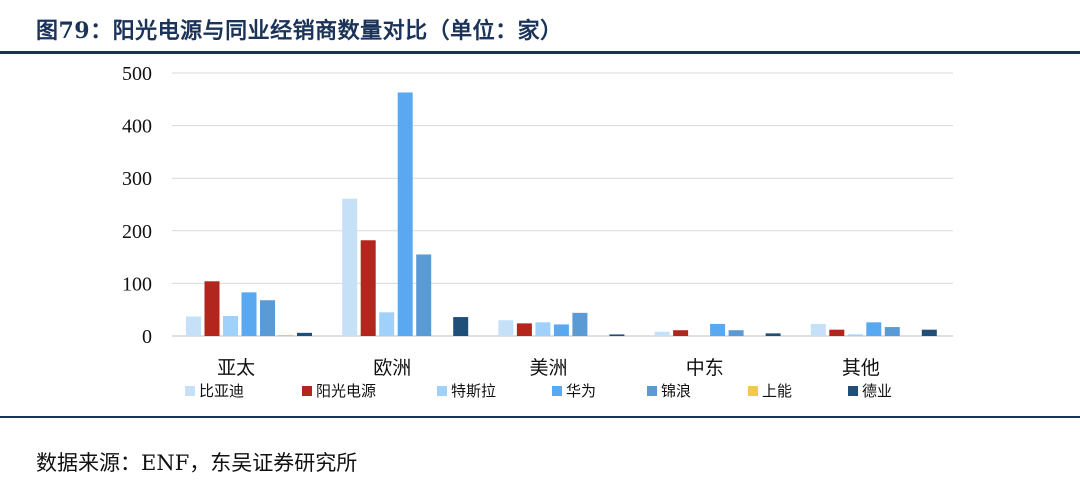  I want to click on x-category-label: 欧洲, so click(392, 368).